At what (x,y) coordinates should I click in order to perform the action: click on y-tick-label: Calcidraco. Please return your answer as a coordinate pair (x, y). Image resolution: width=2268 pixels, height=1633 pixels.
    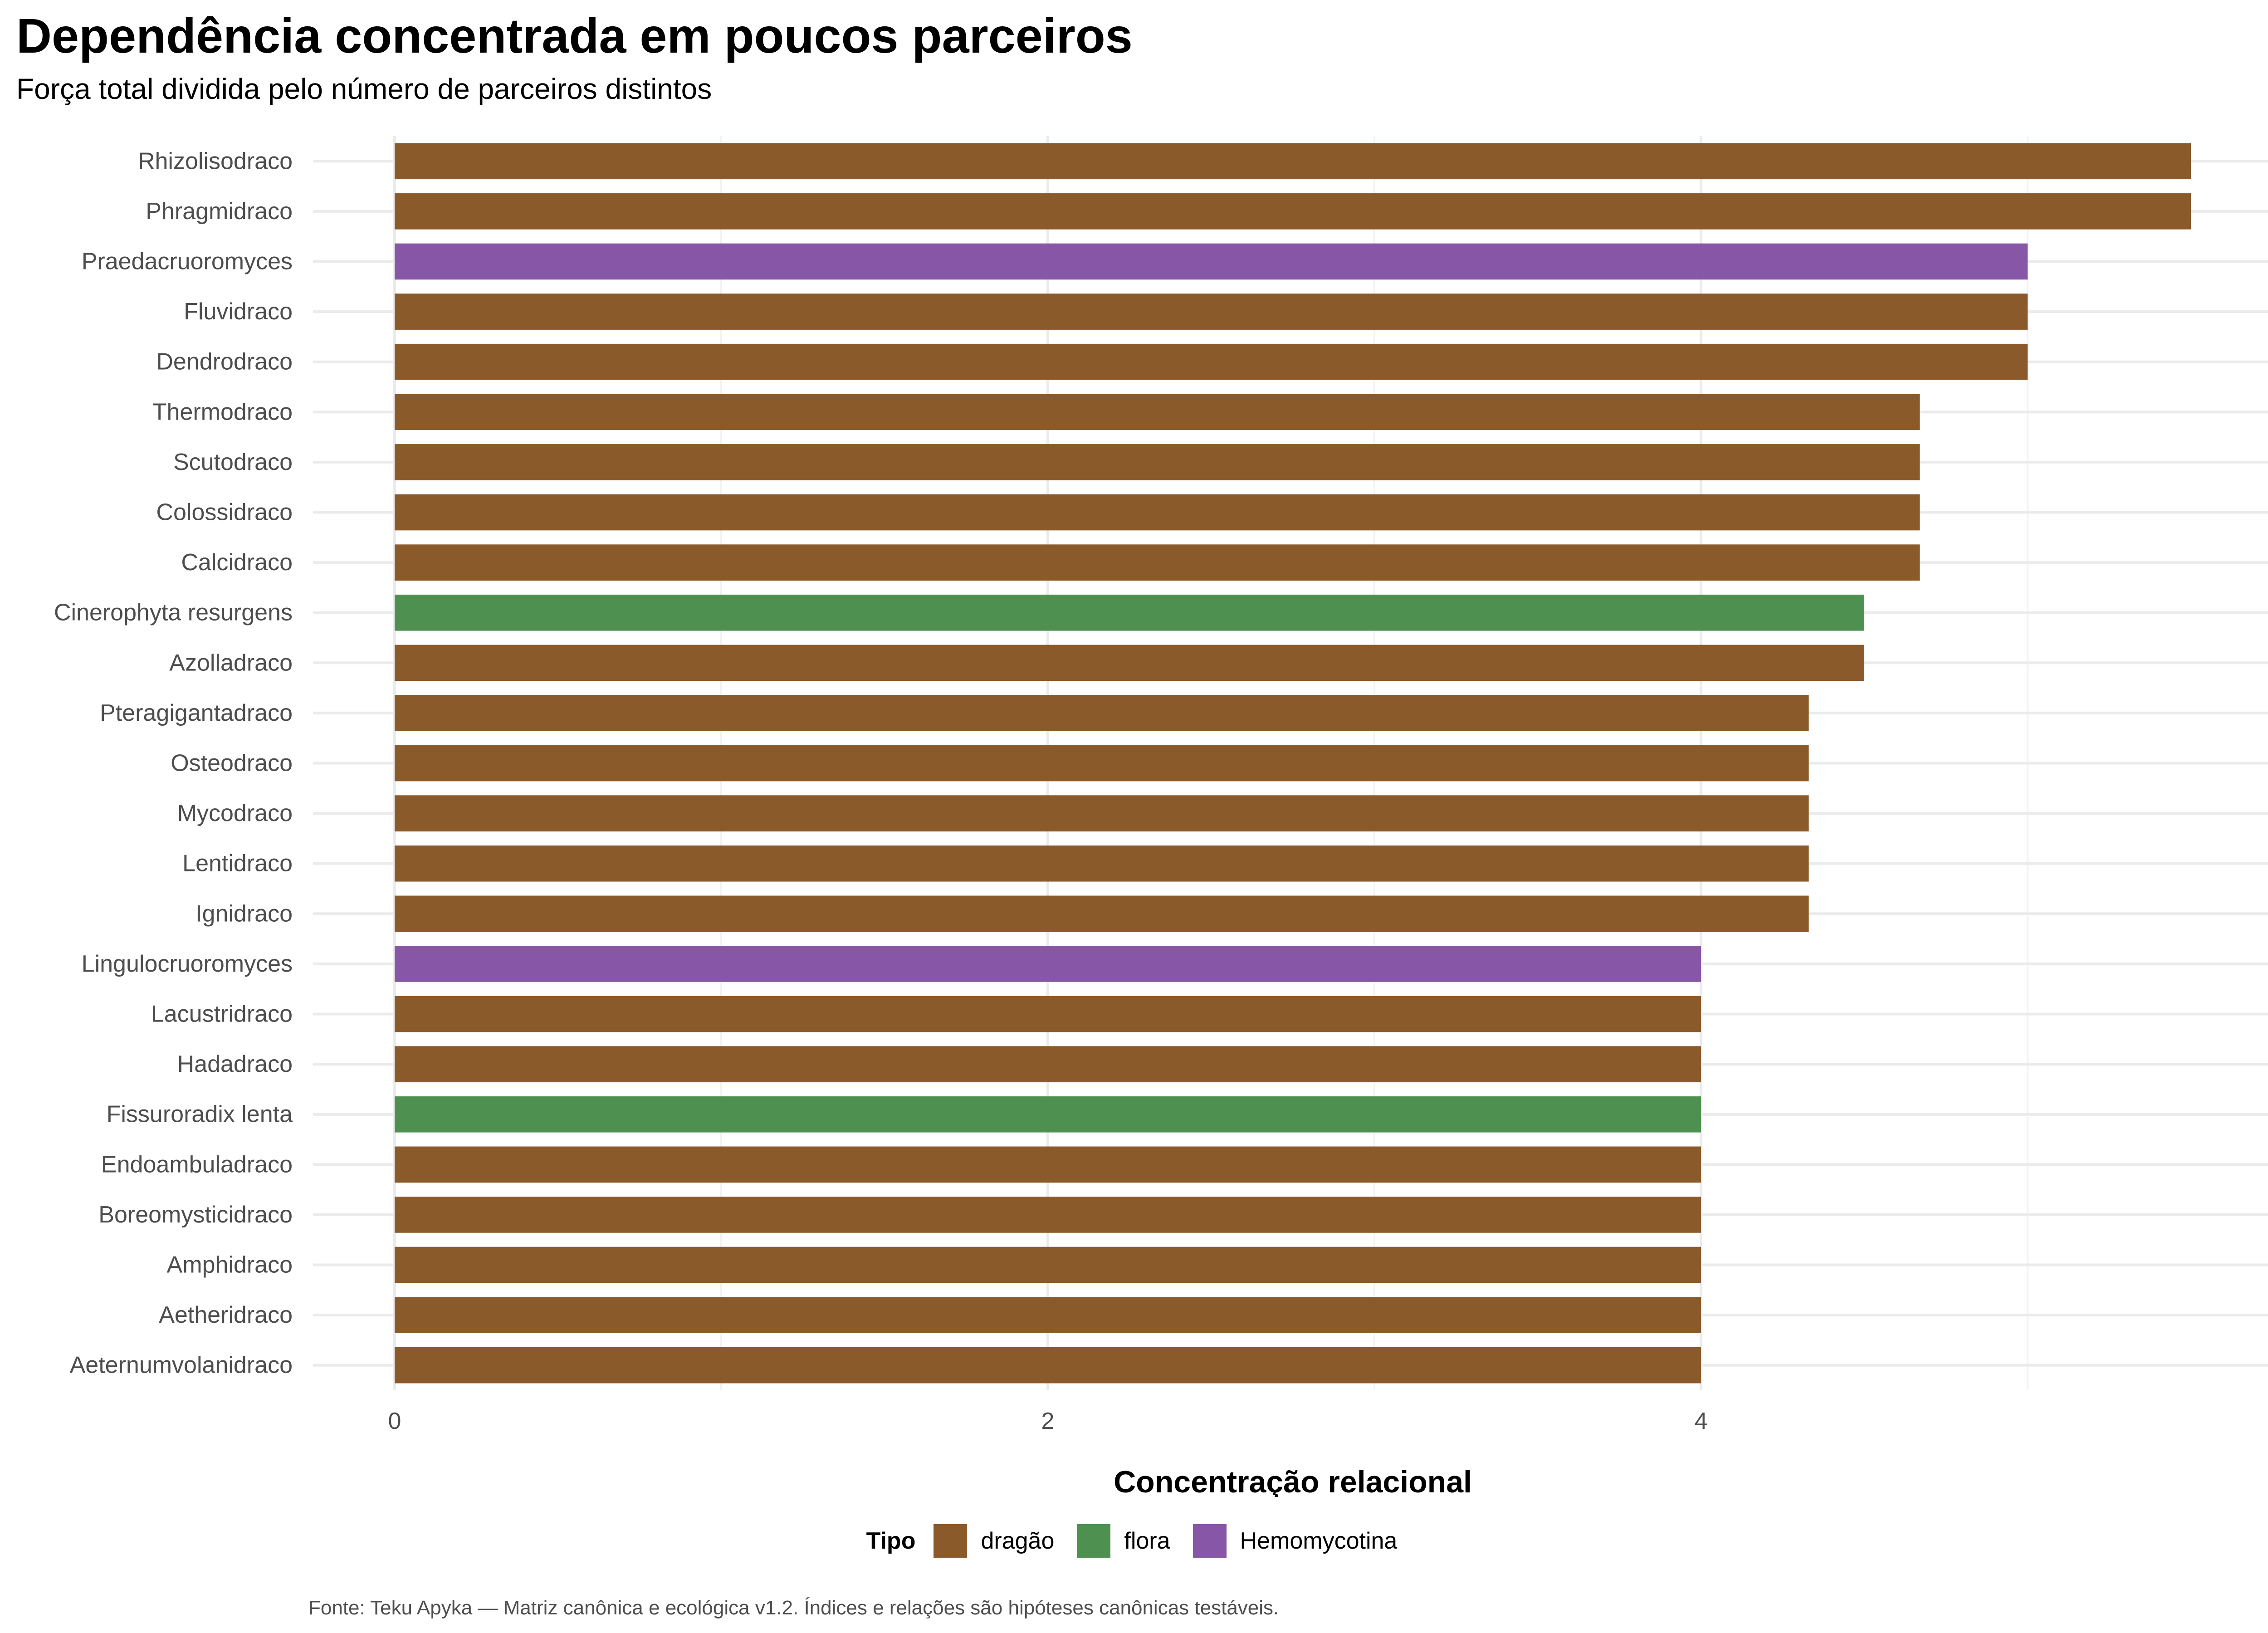
    Looking at the image, I should click on (237, 562).